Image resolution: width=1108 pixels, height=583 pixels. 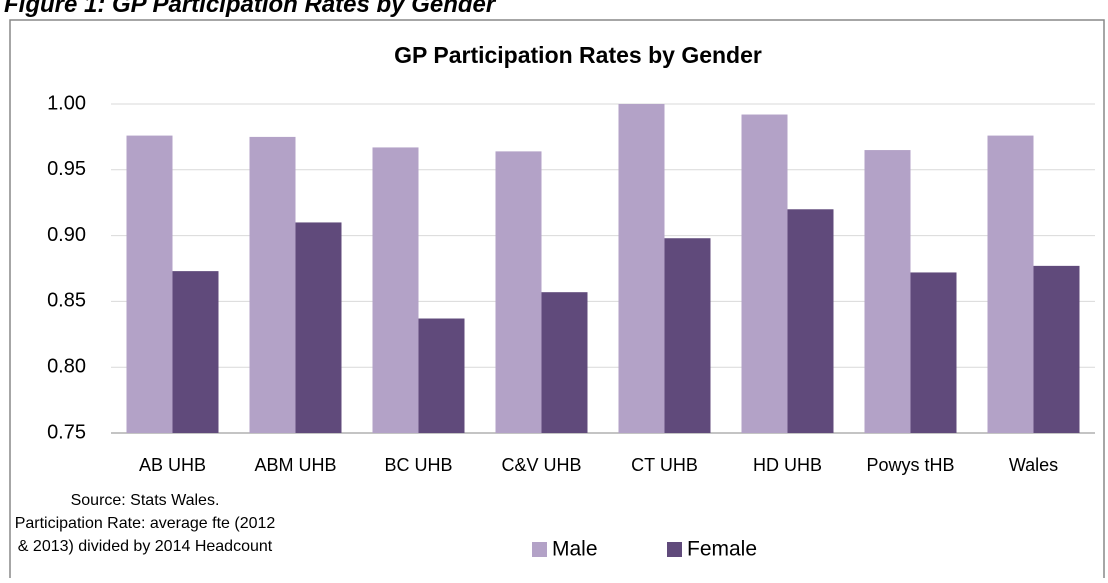 I want to click on y-tick-label: 0.80, so click(x=66, y=366).